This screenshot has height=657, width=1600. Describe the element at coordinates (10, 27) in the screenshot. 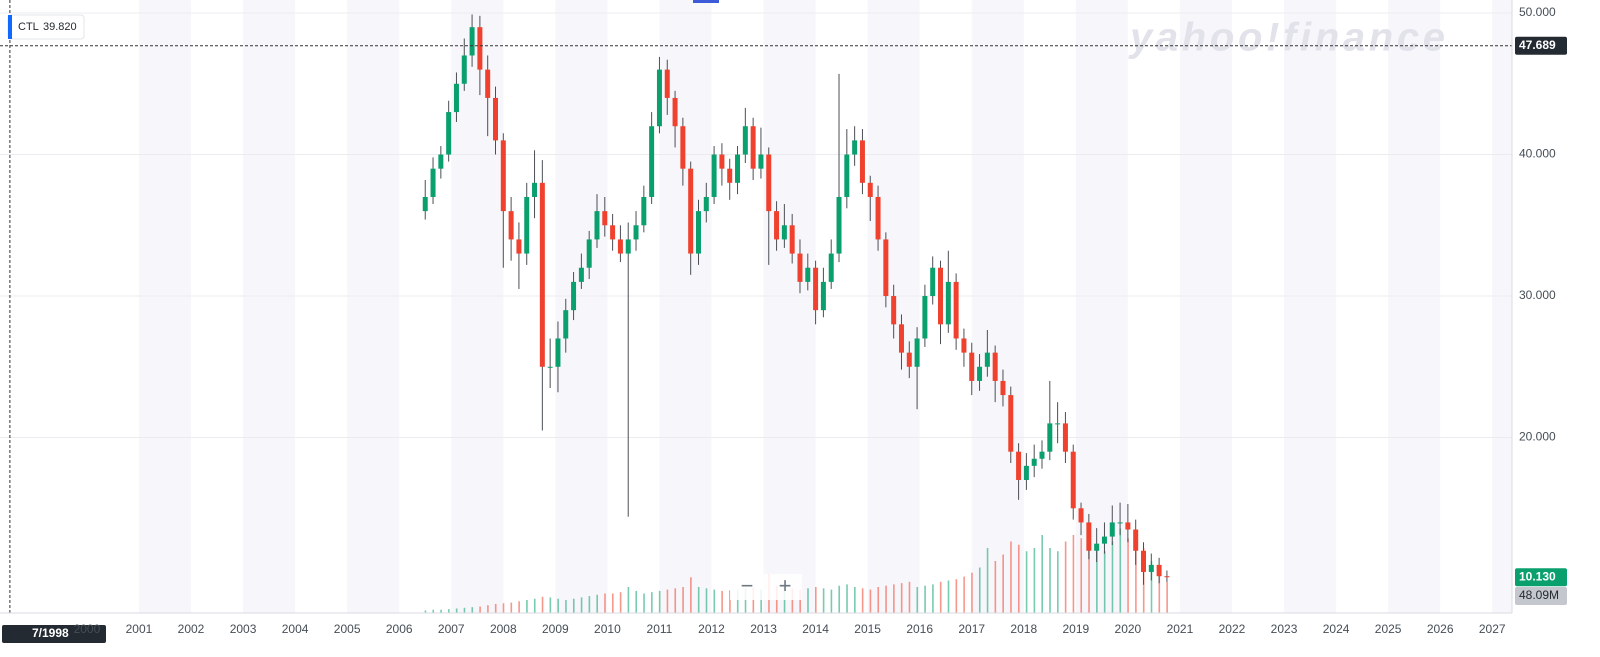

I see `tooltip-marker` at that location.